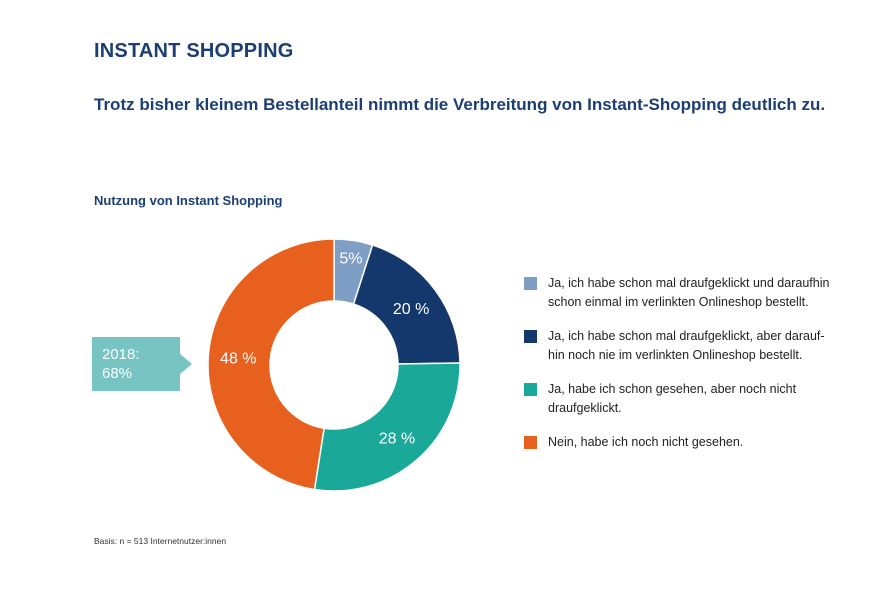  Describe the element at coordinates (585, 408) in the screenshot. I see `legend-label-line2: draufgeklickt.` at that location.